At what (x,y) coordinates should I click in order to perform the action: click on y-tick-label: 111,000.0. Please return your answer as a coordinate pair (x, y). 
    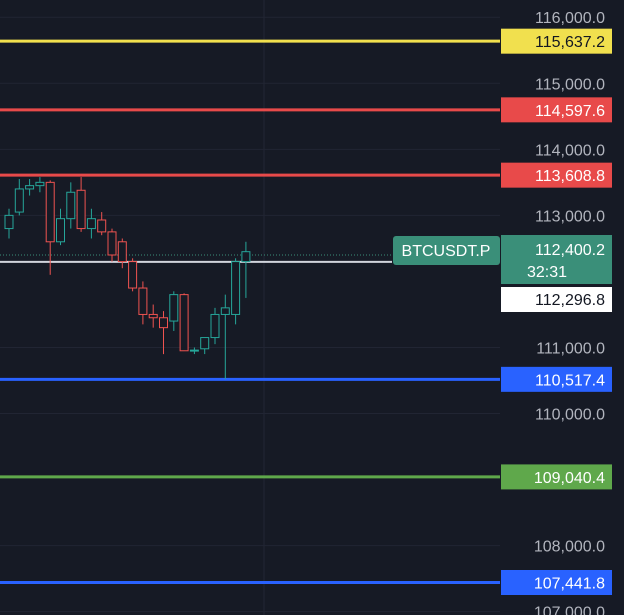
    Looking at the image, I should click on (570, 348).